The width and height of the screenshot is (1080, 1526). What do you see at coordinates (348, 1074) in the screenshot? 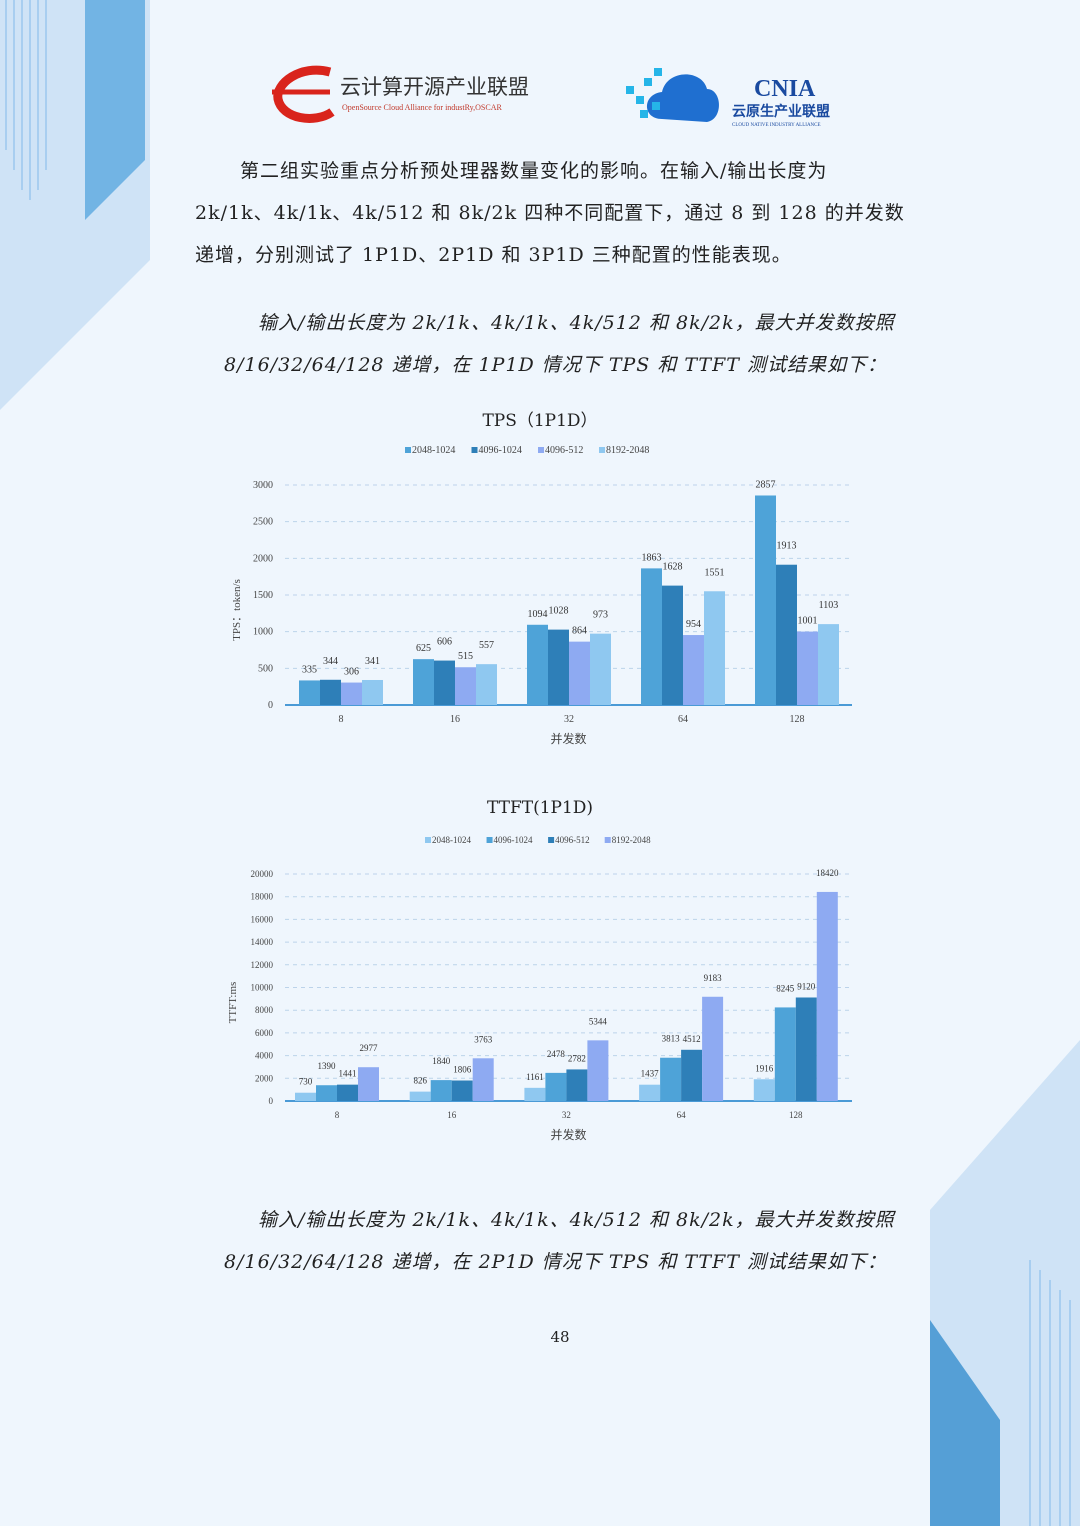
I see `data-label: 1441` at bounding box center [348, 1074].